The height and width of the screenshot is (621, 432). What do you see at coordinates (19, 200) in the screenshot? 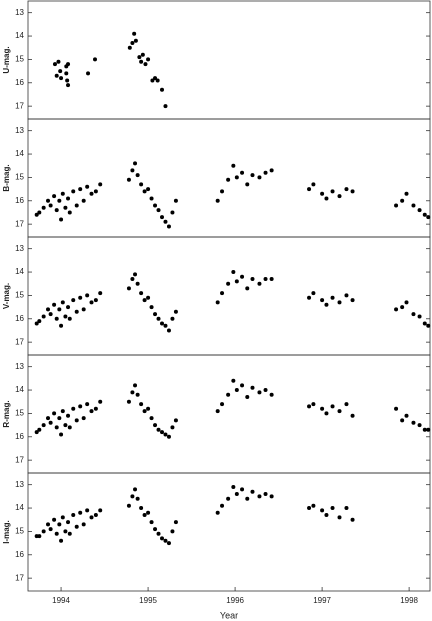
I see `y-tick-label: 16` at bounding box center [19, 200].